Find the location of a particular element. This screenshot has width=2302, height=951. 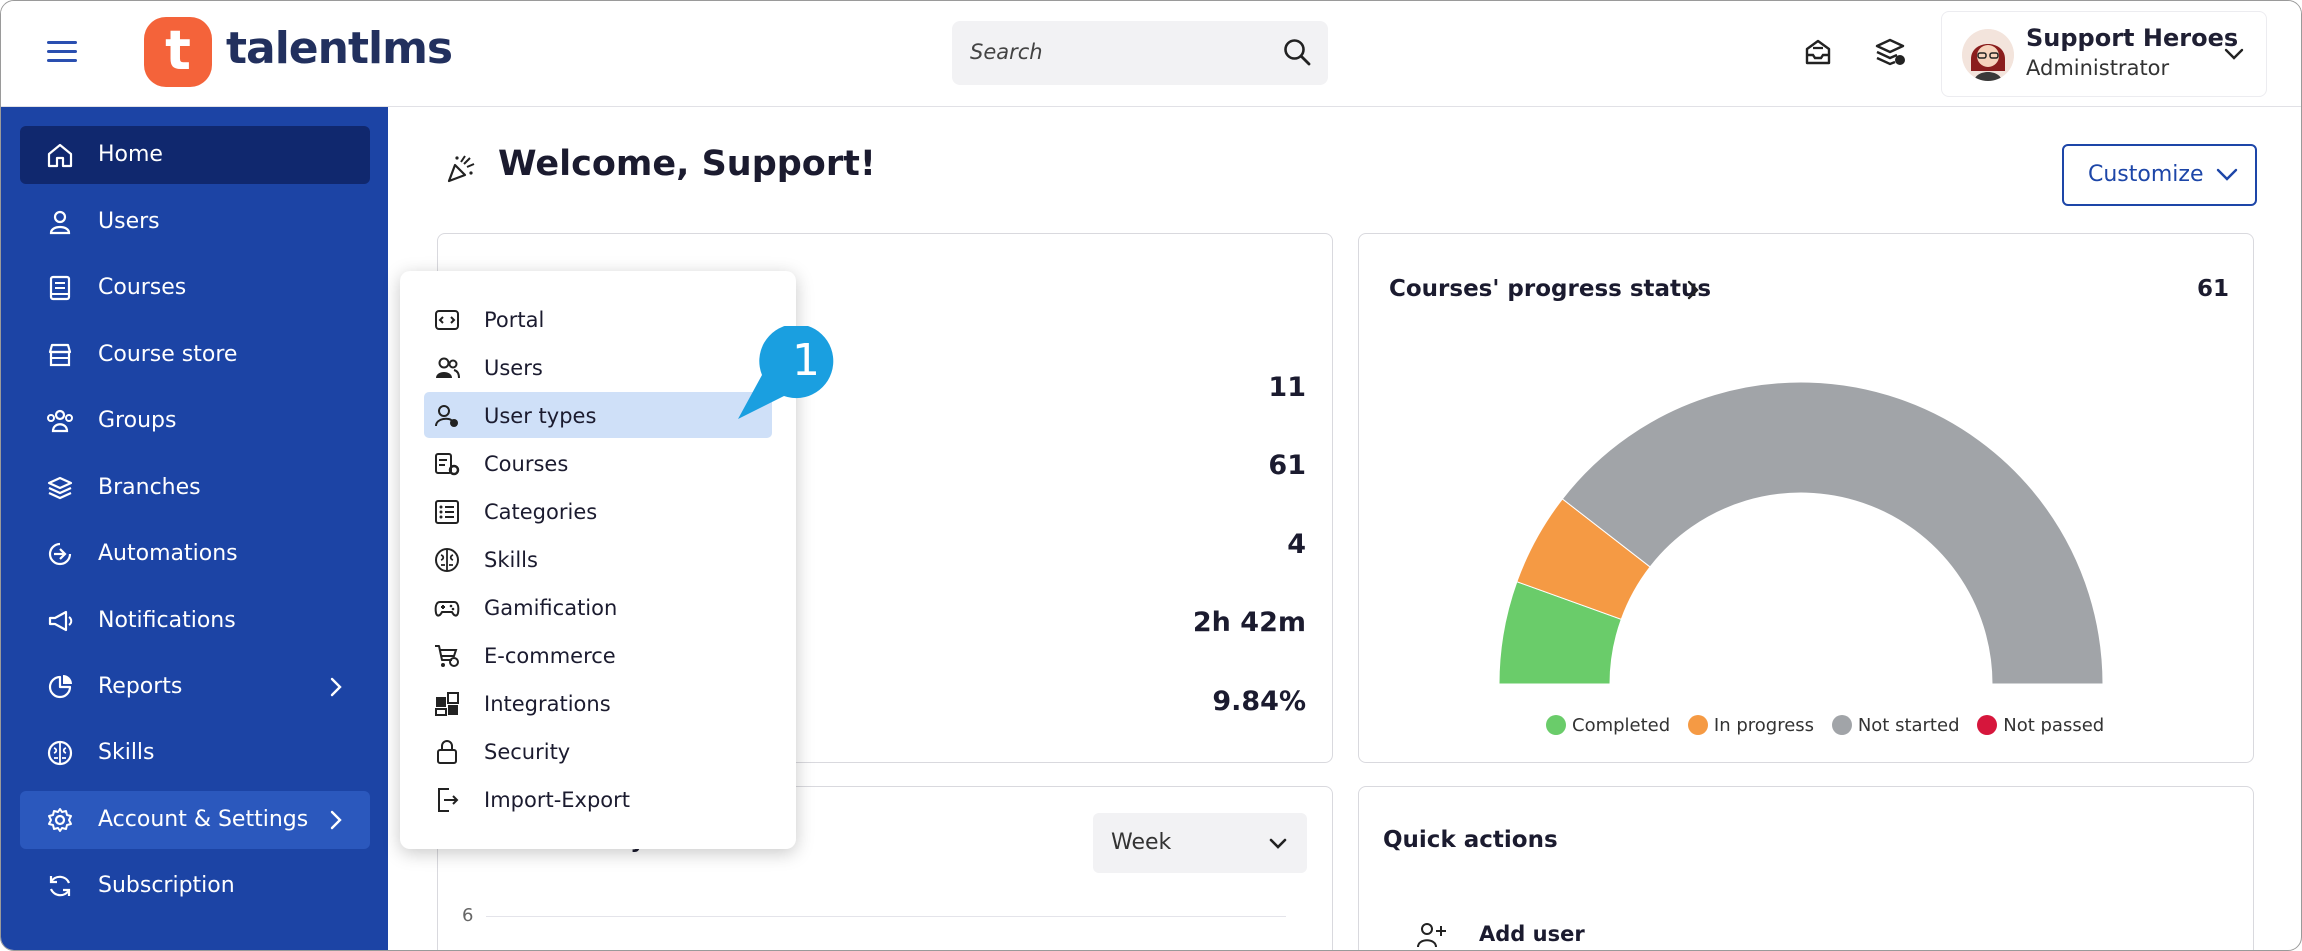

sidebar-item-label: Branches is located at coordinates (149, 487).